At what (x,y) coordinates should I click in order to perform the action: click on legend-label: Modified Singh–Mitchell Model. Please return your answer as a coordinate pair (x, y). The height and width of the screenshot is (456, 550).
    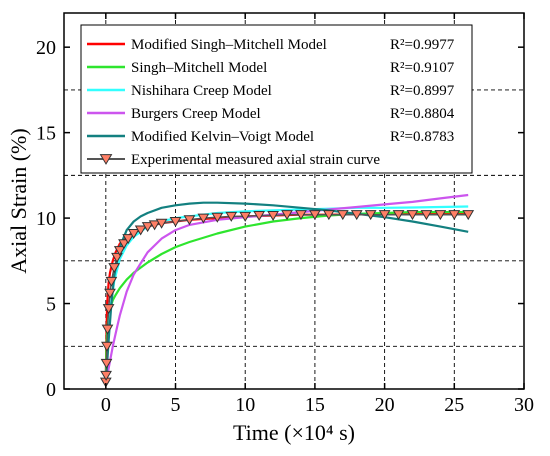
    Looking at the image, I should click on (229, 45).